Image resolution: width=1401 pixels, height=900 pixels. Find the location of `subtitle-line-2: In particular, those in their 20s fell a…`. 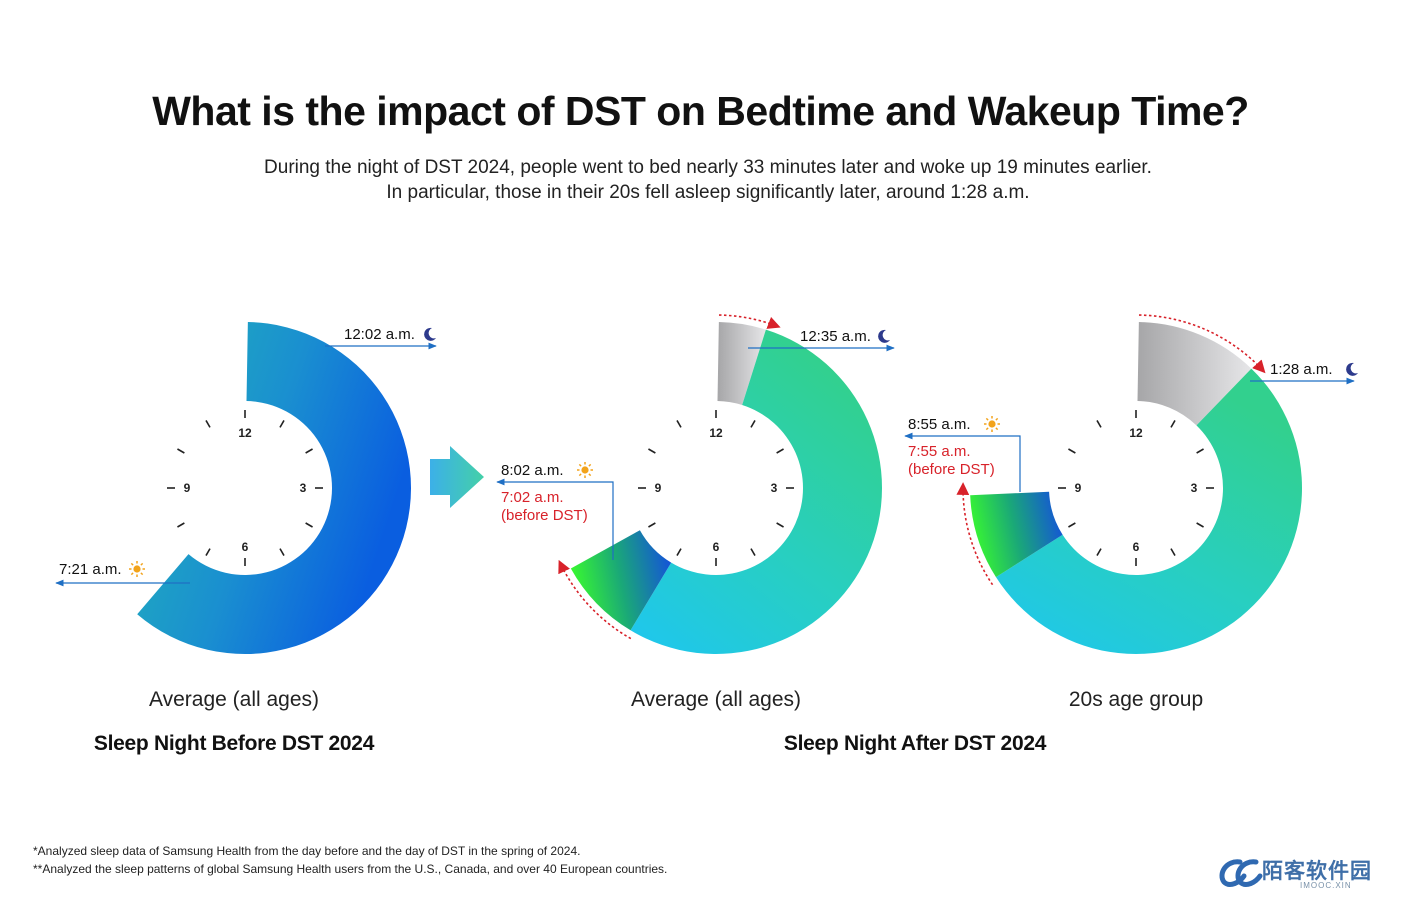

subtitle-line-2: In particular, those in their 20s fell a… is located at coordinates (708, 192).